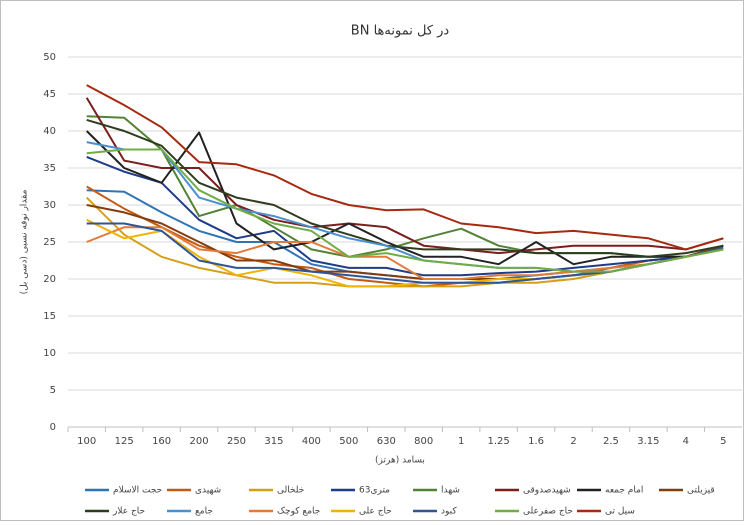  Describe the element at coordinates (400, 31) in the screenshot. I see `chart-title: BN در کل نمونه‌ها` at that location.